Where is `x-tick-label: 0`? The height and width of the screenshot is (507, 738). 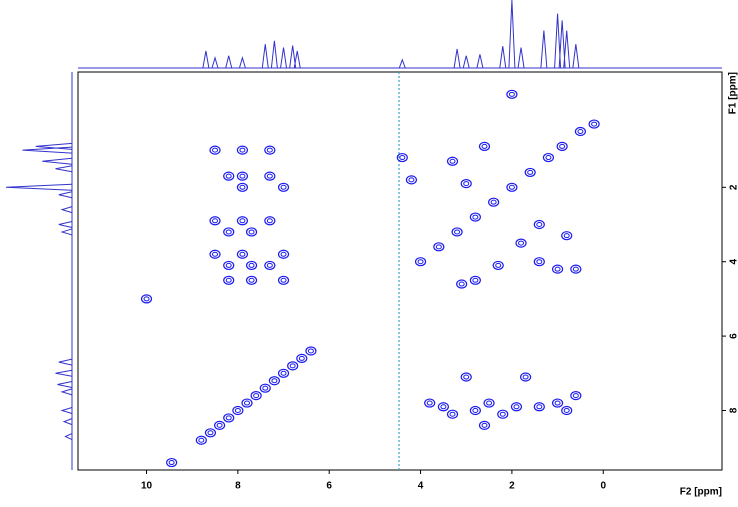 x-tick-label: 0 is located at coordinates (603, 486).